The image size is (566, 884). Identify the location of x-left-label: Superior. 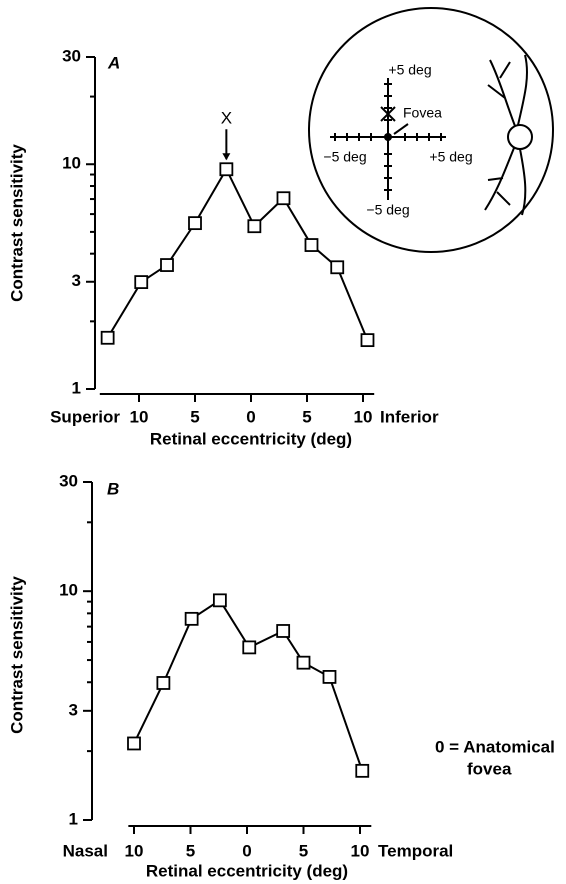
(85, 416).